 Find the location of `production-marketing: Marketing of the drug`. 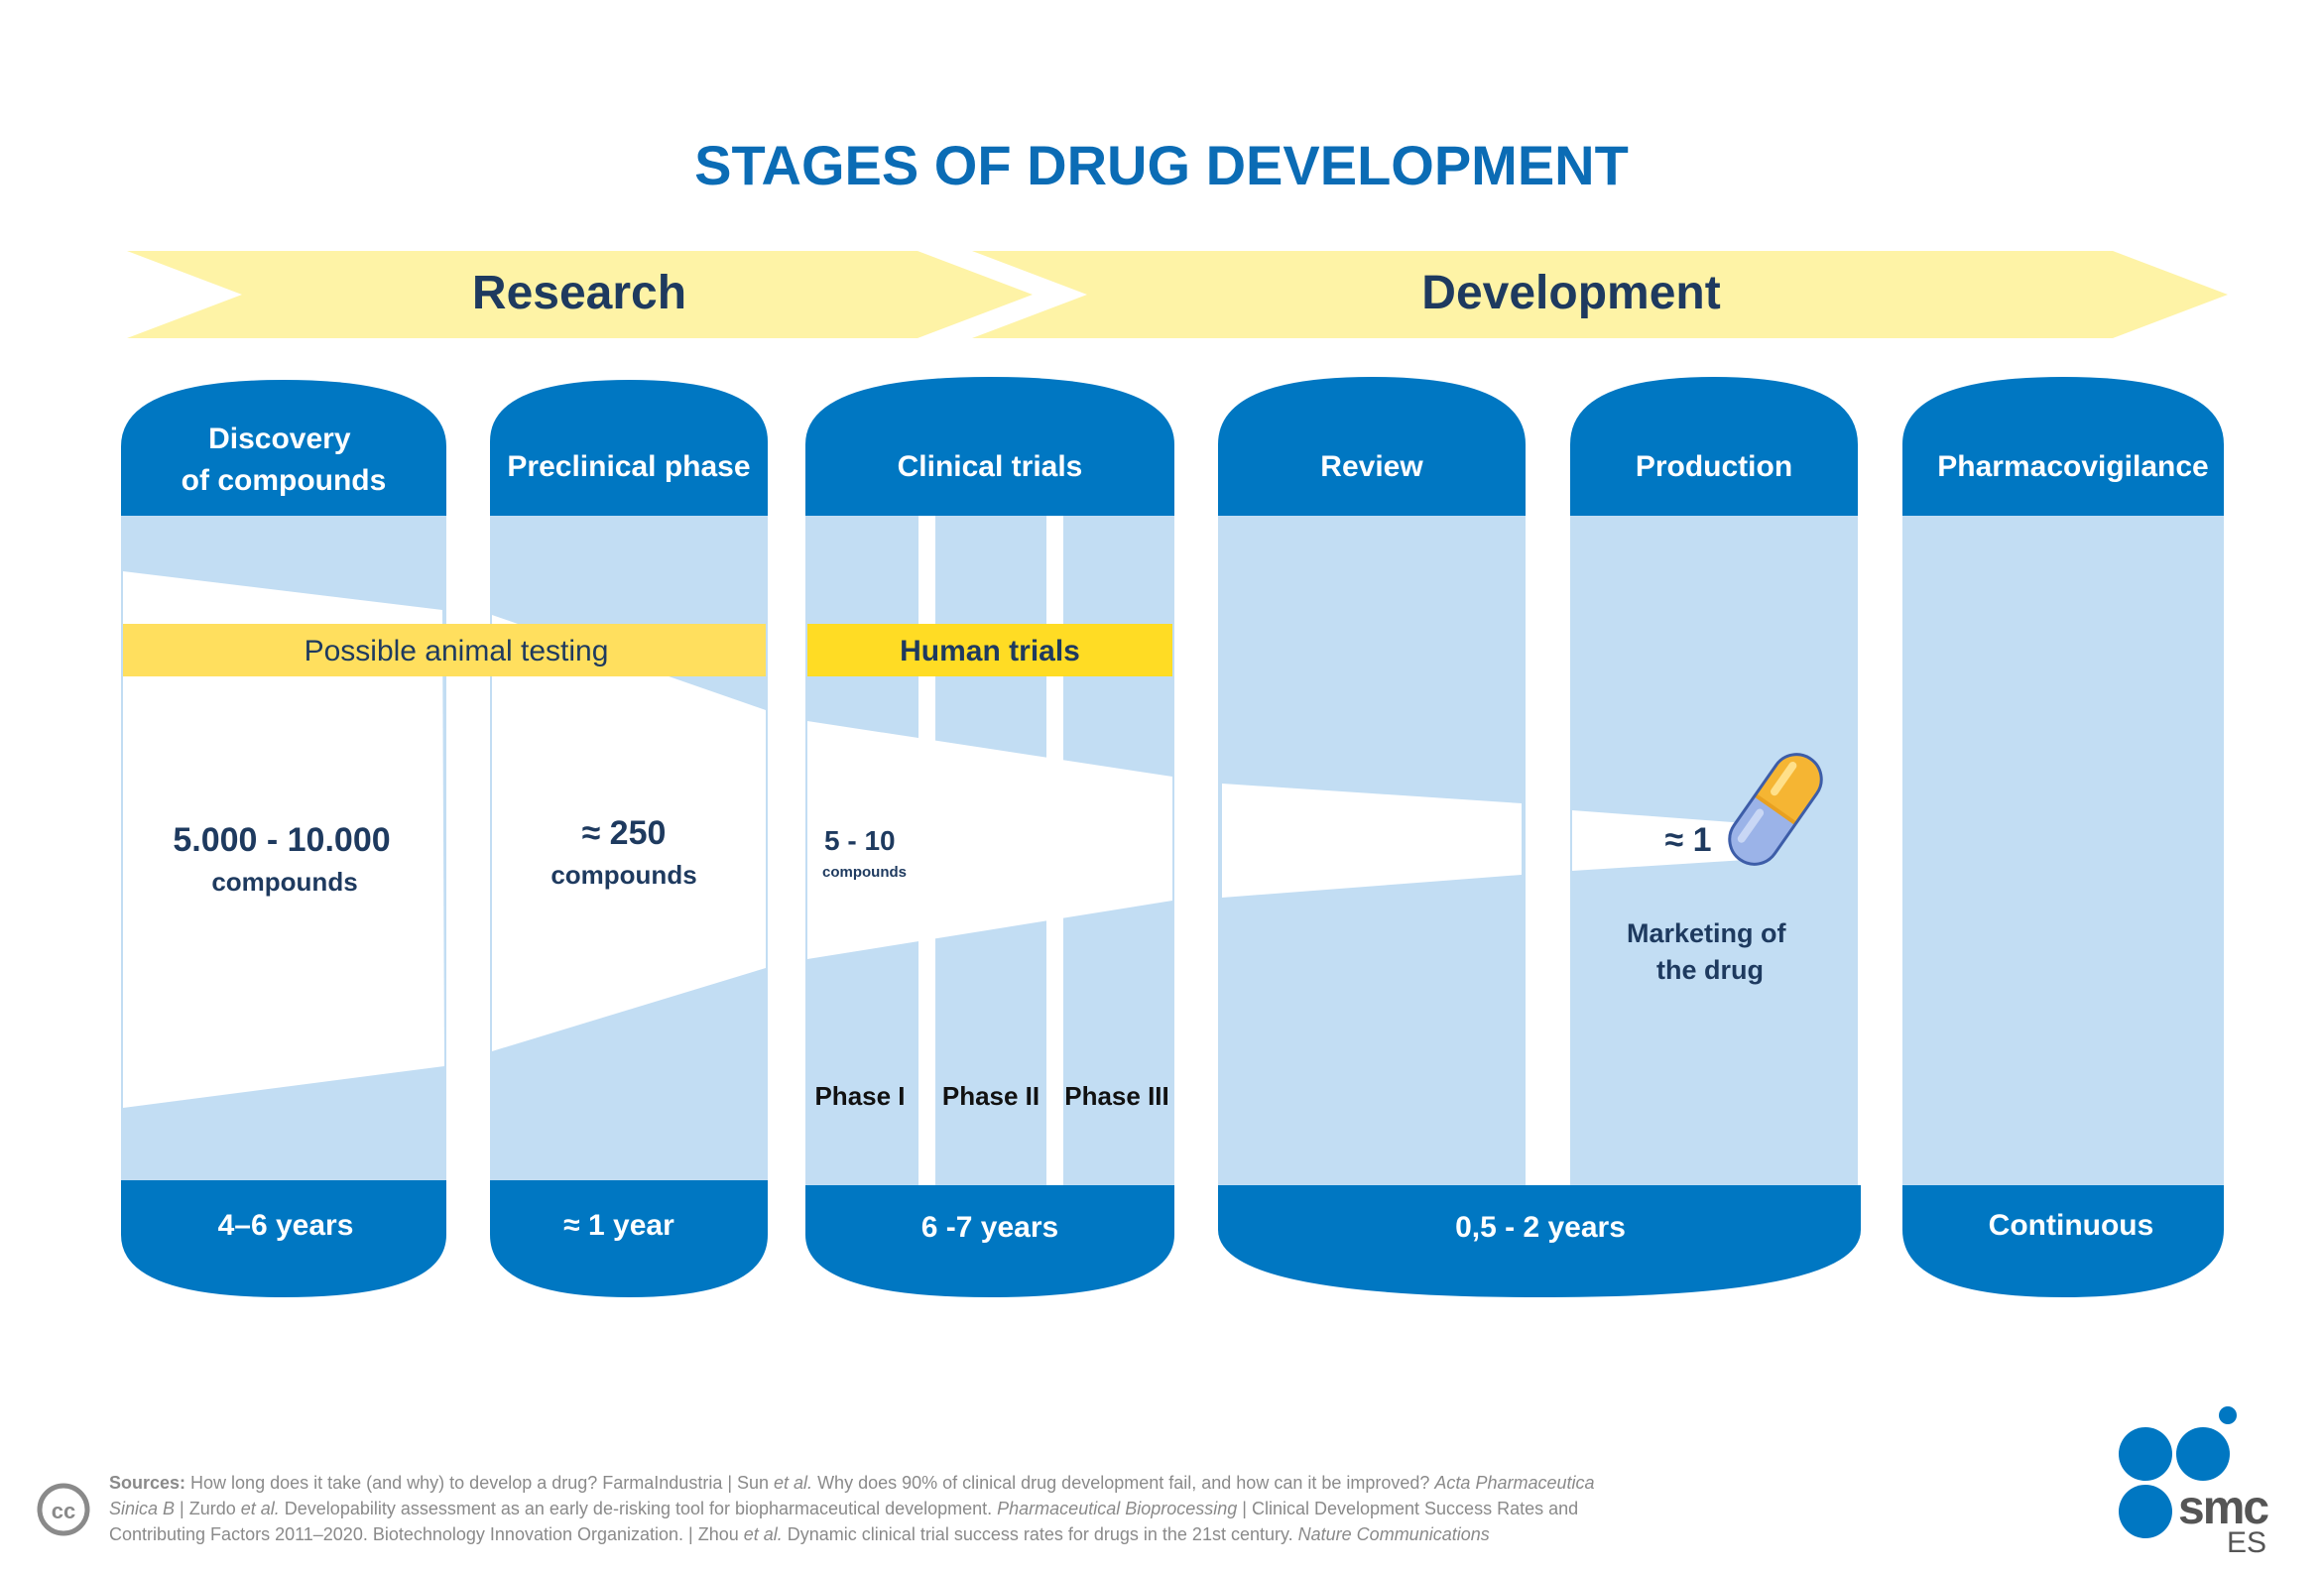

production-marketing: Marketing of the drug is located at coordinates (1710, 951).